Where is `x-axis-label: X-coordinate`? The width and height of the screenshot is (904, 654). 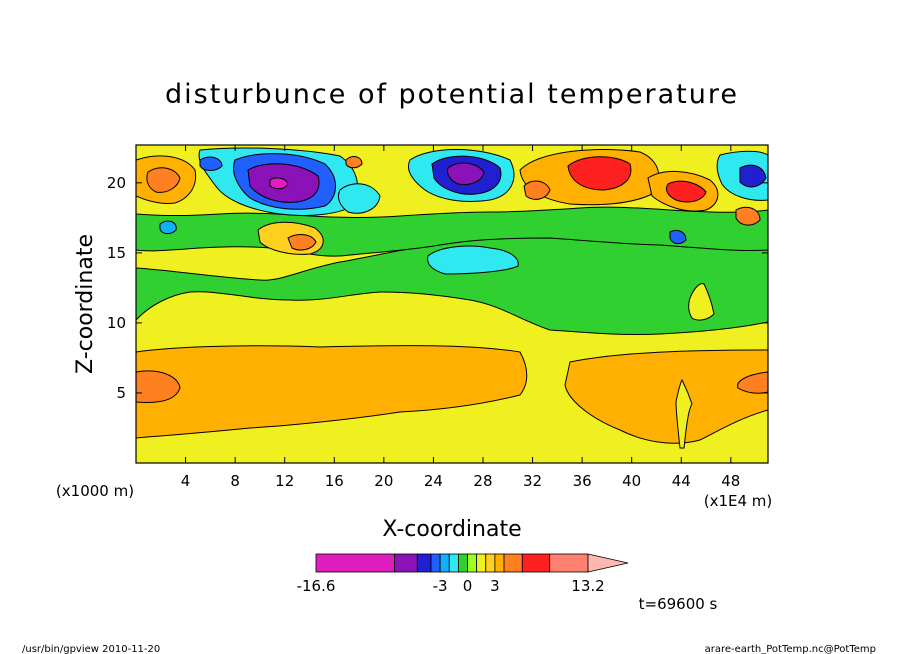 x-axis-label: X-coordinate is located at coordinates (451, 529).